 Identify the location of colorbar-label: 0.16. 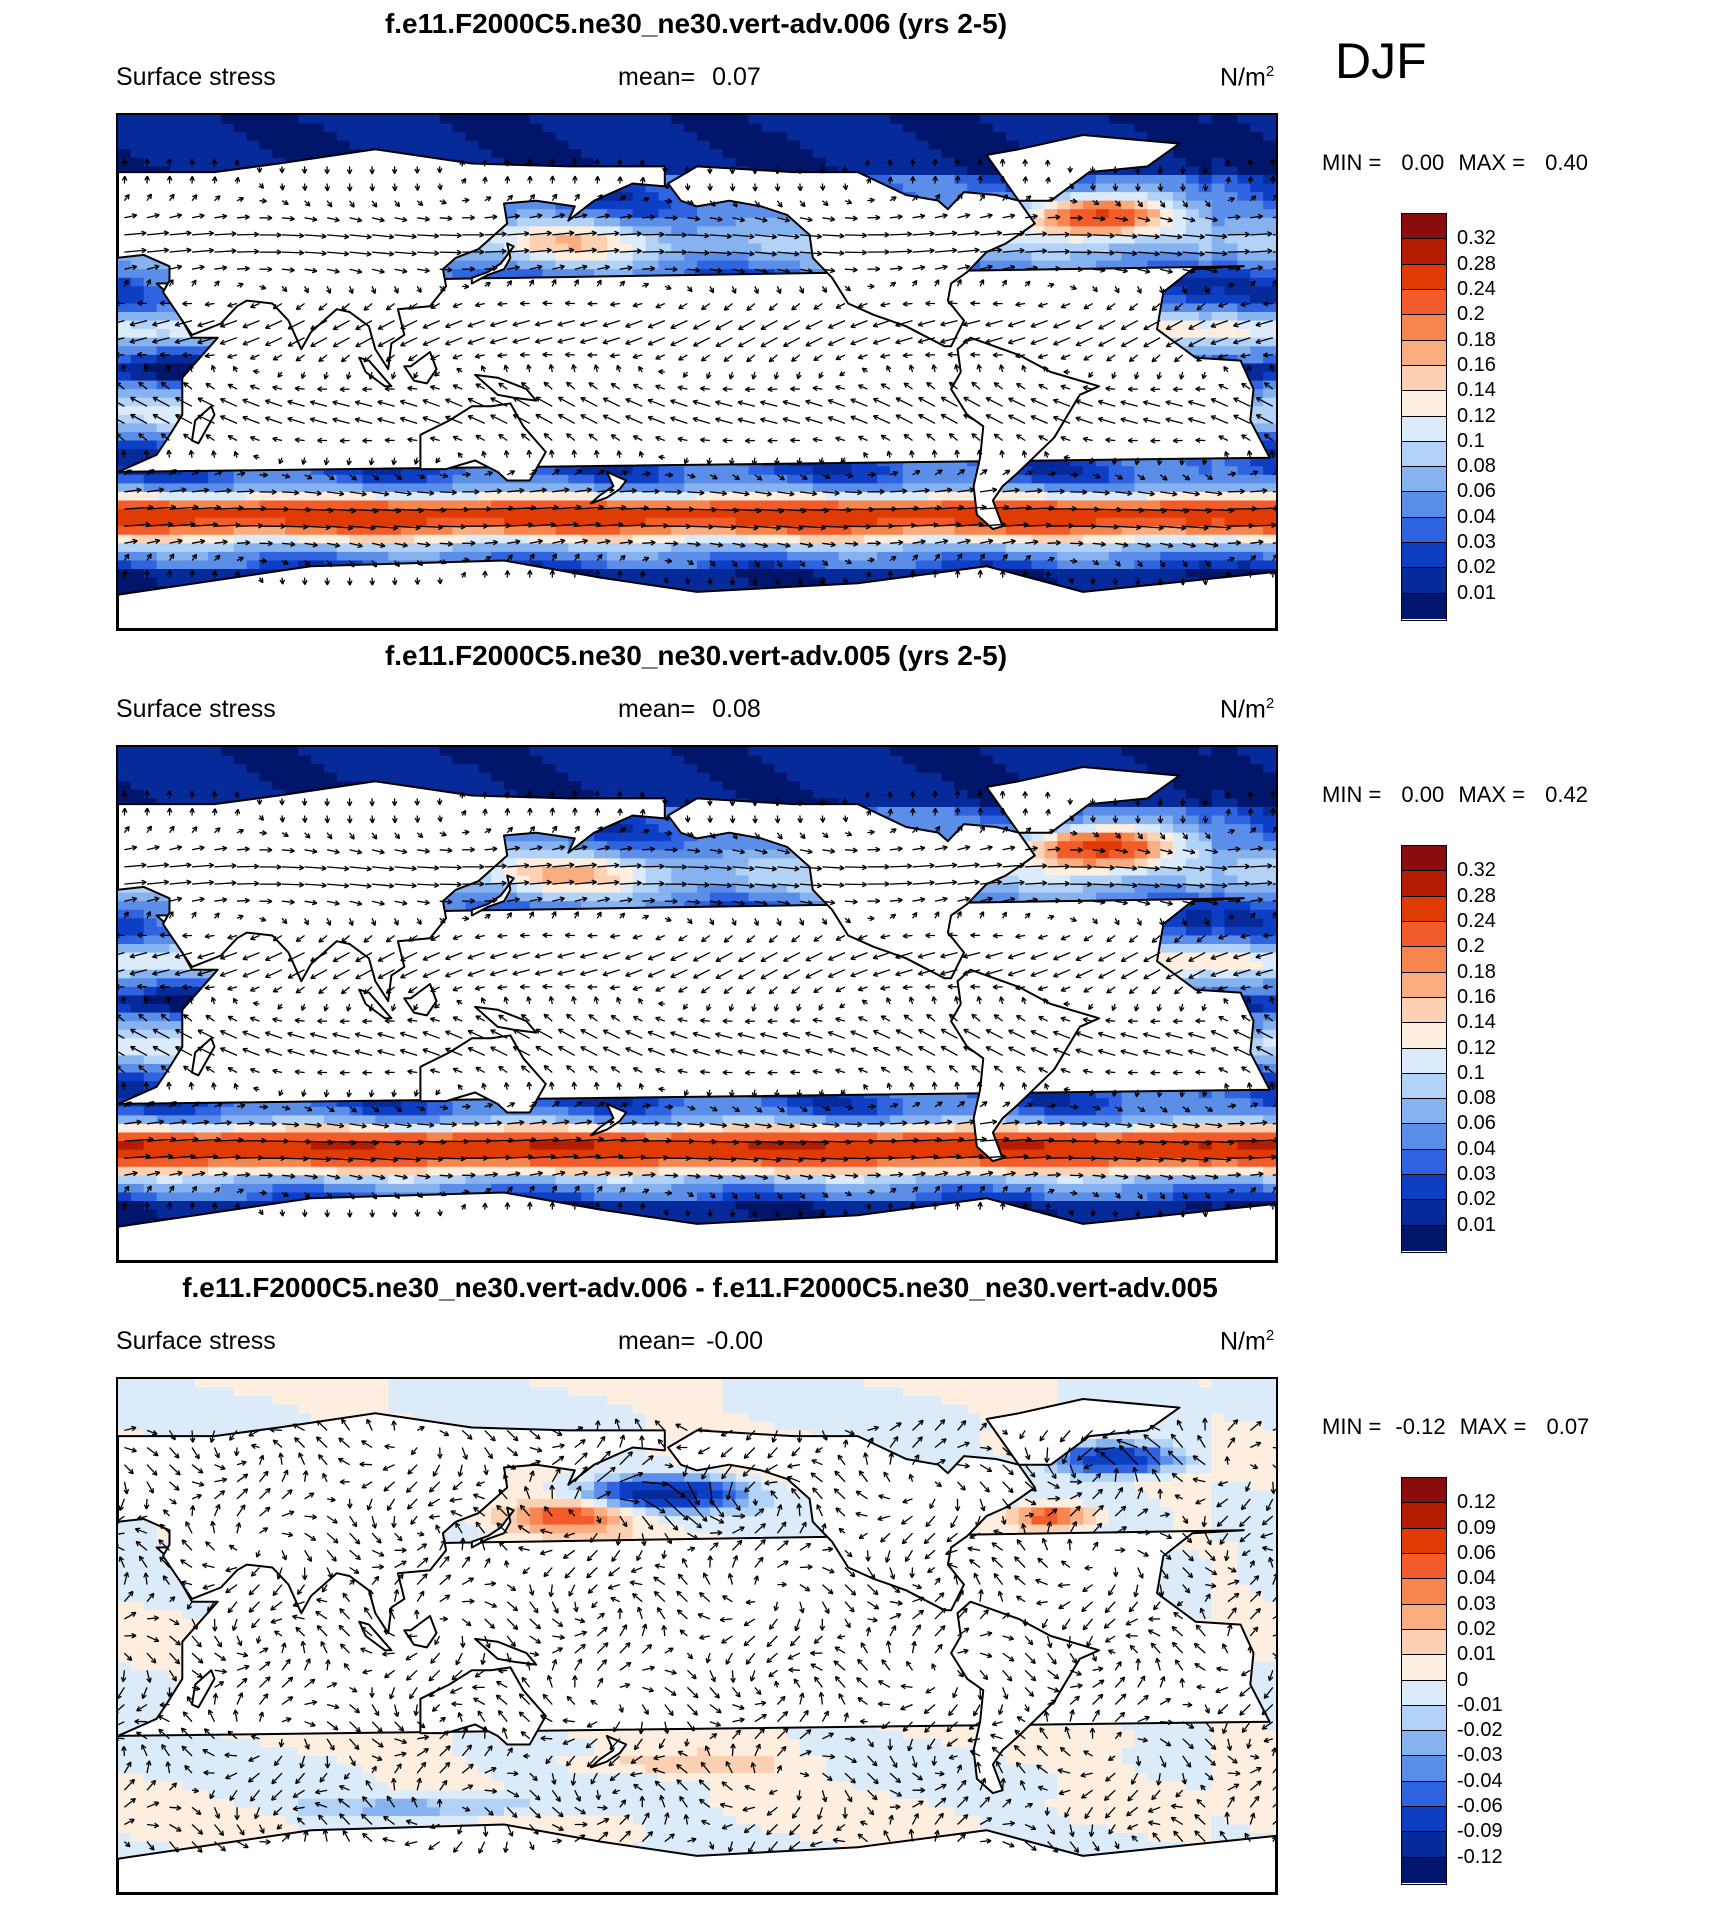
(1476, 365).